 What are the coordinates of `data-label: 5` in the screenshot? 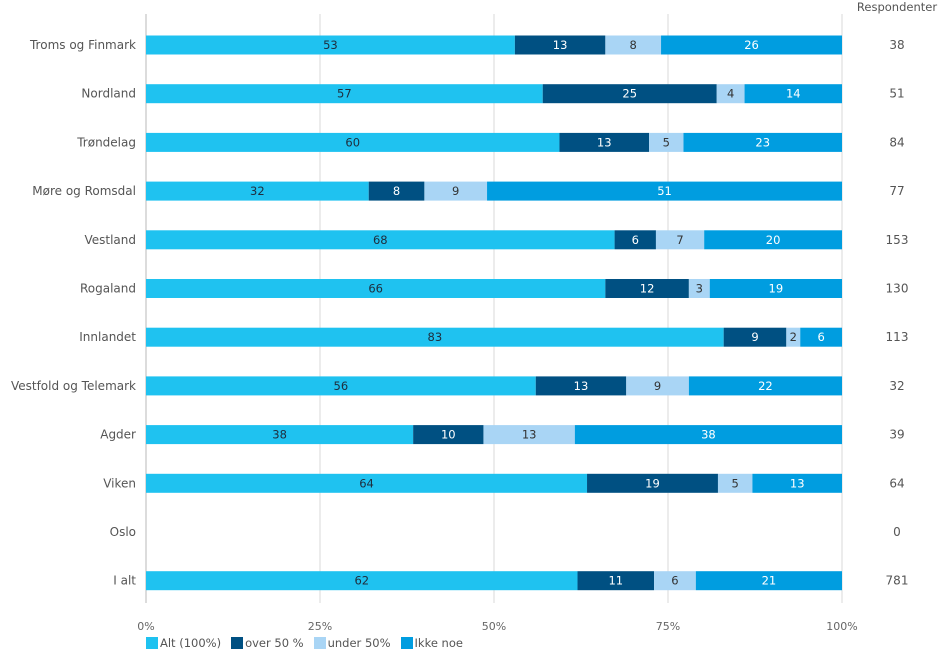 It's located at (735, 483).